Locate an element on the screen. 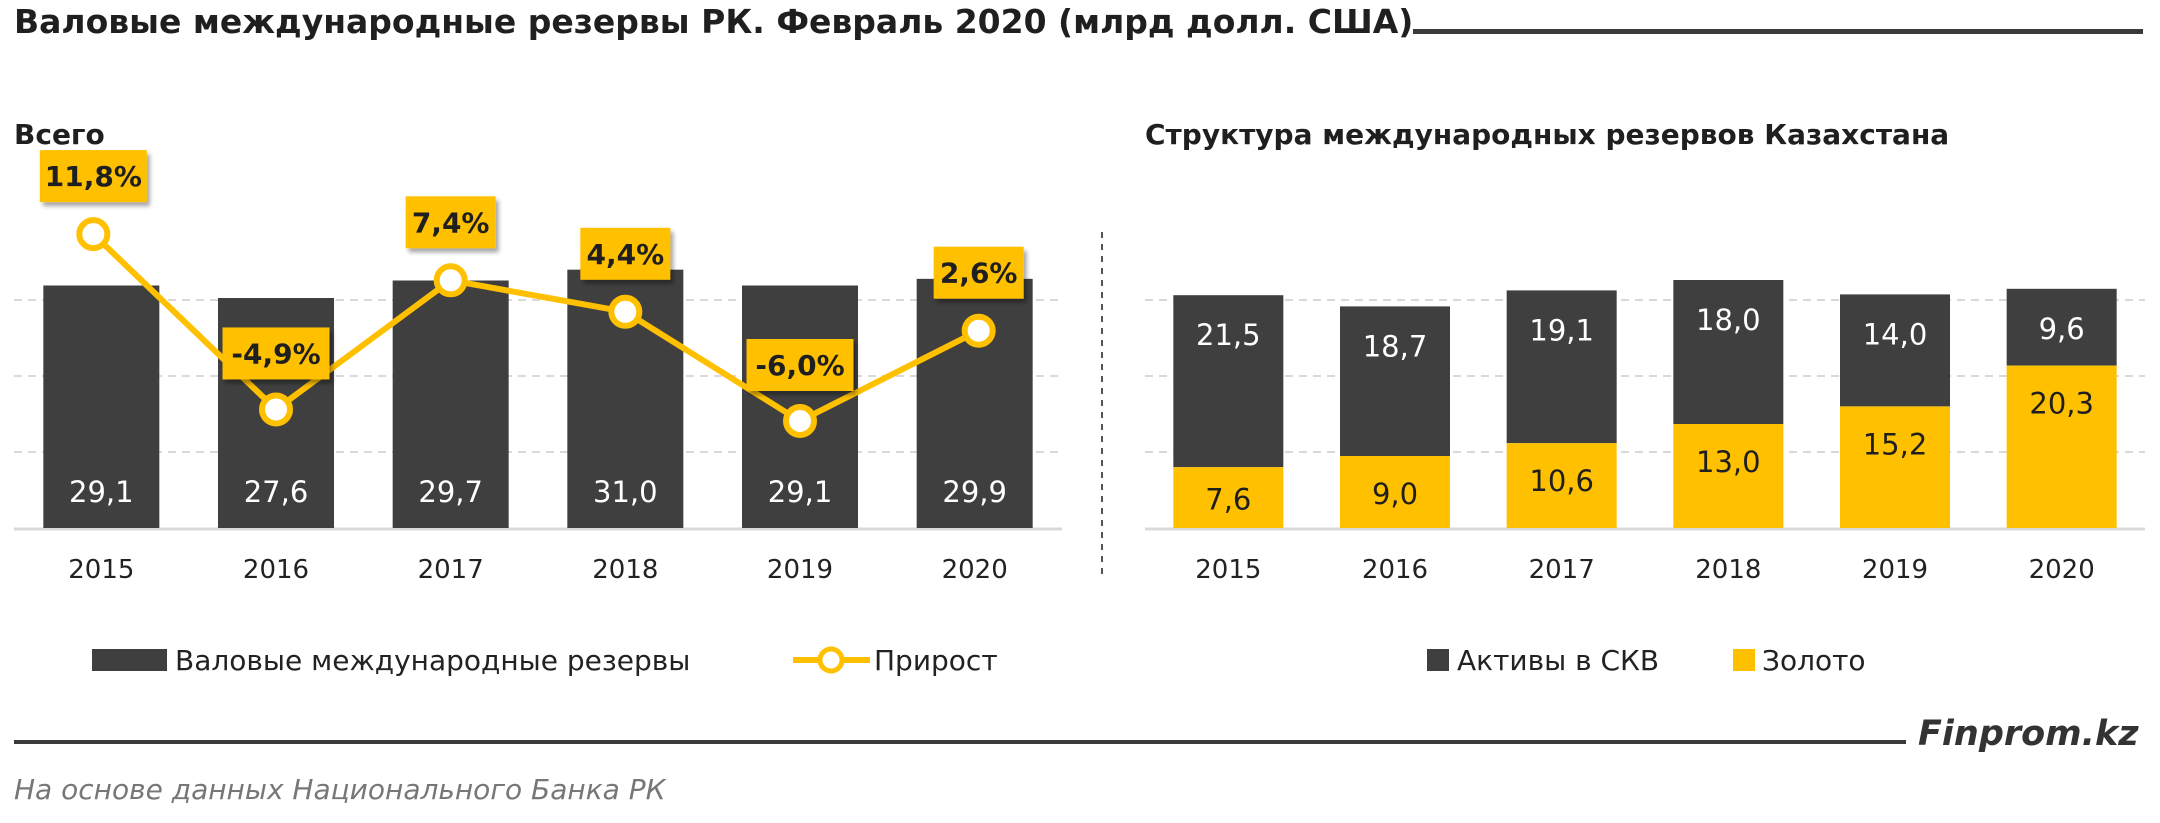  bar-value-label: 27,6 is located at coordinates (276, 492).